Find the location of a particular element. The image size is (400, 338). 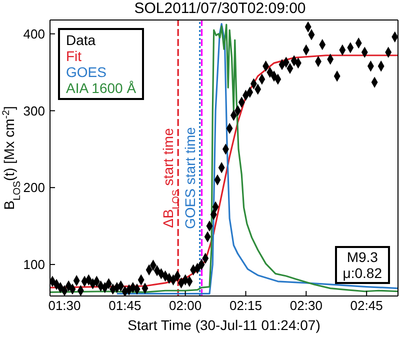

chart-title: SOL2011/07/30T02:09:00 is located at coordinates (220, 9).